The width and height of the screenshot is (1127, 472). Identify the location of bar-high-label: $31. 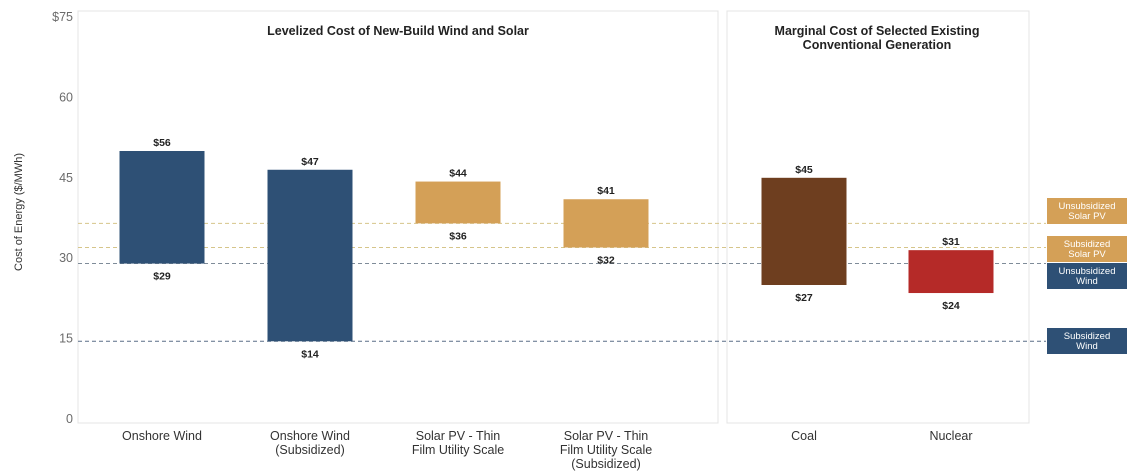
(951, 242).